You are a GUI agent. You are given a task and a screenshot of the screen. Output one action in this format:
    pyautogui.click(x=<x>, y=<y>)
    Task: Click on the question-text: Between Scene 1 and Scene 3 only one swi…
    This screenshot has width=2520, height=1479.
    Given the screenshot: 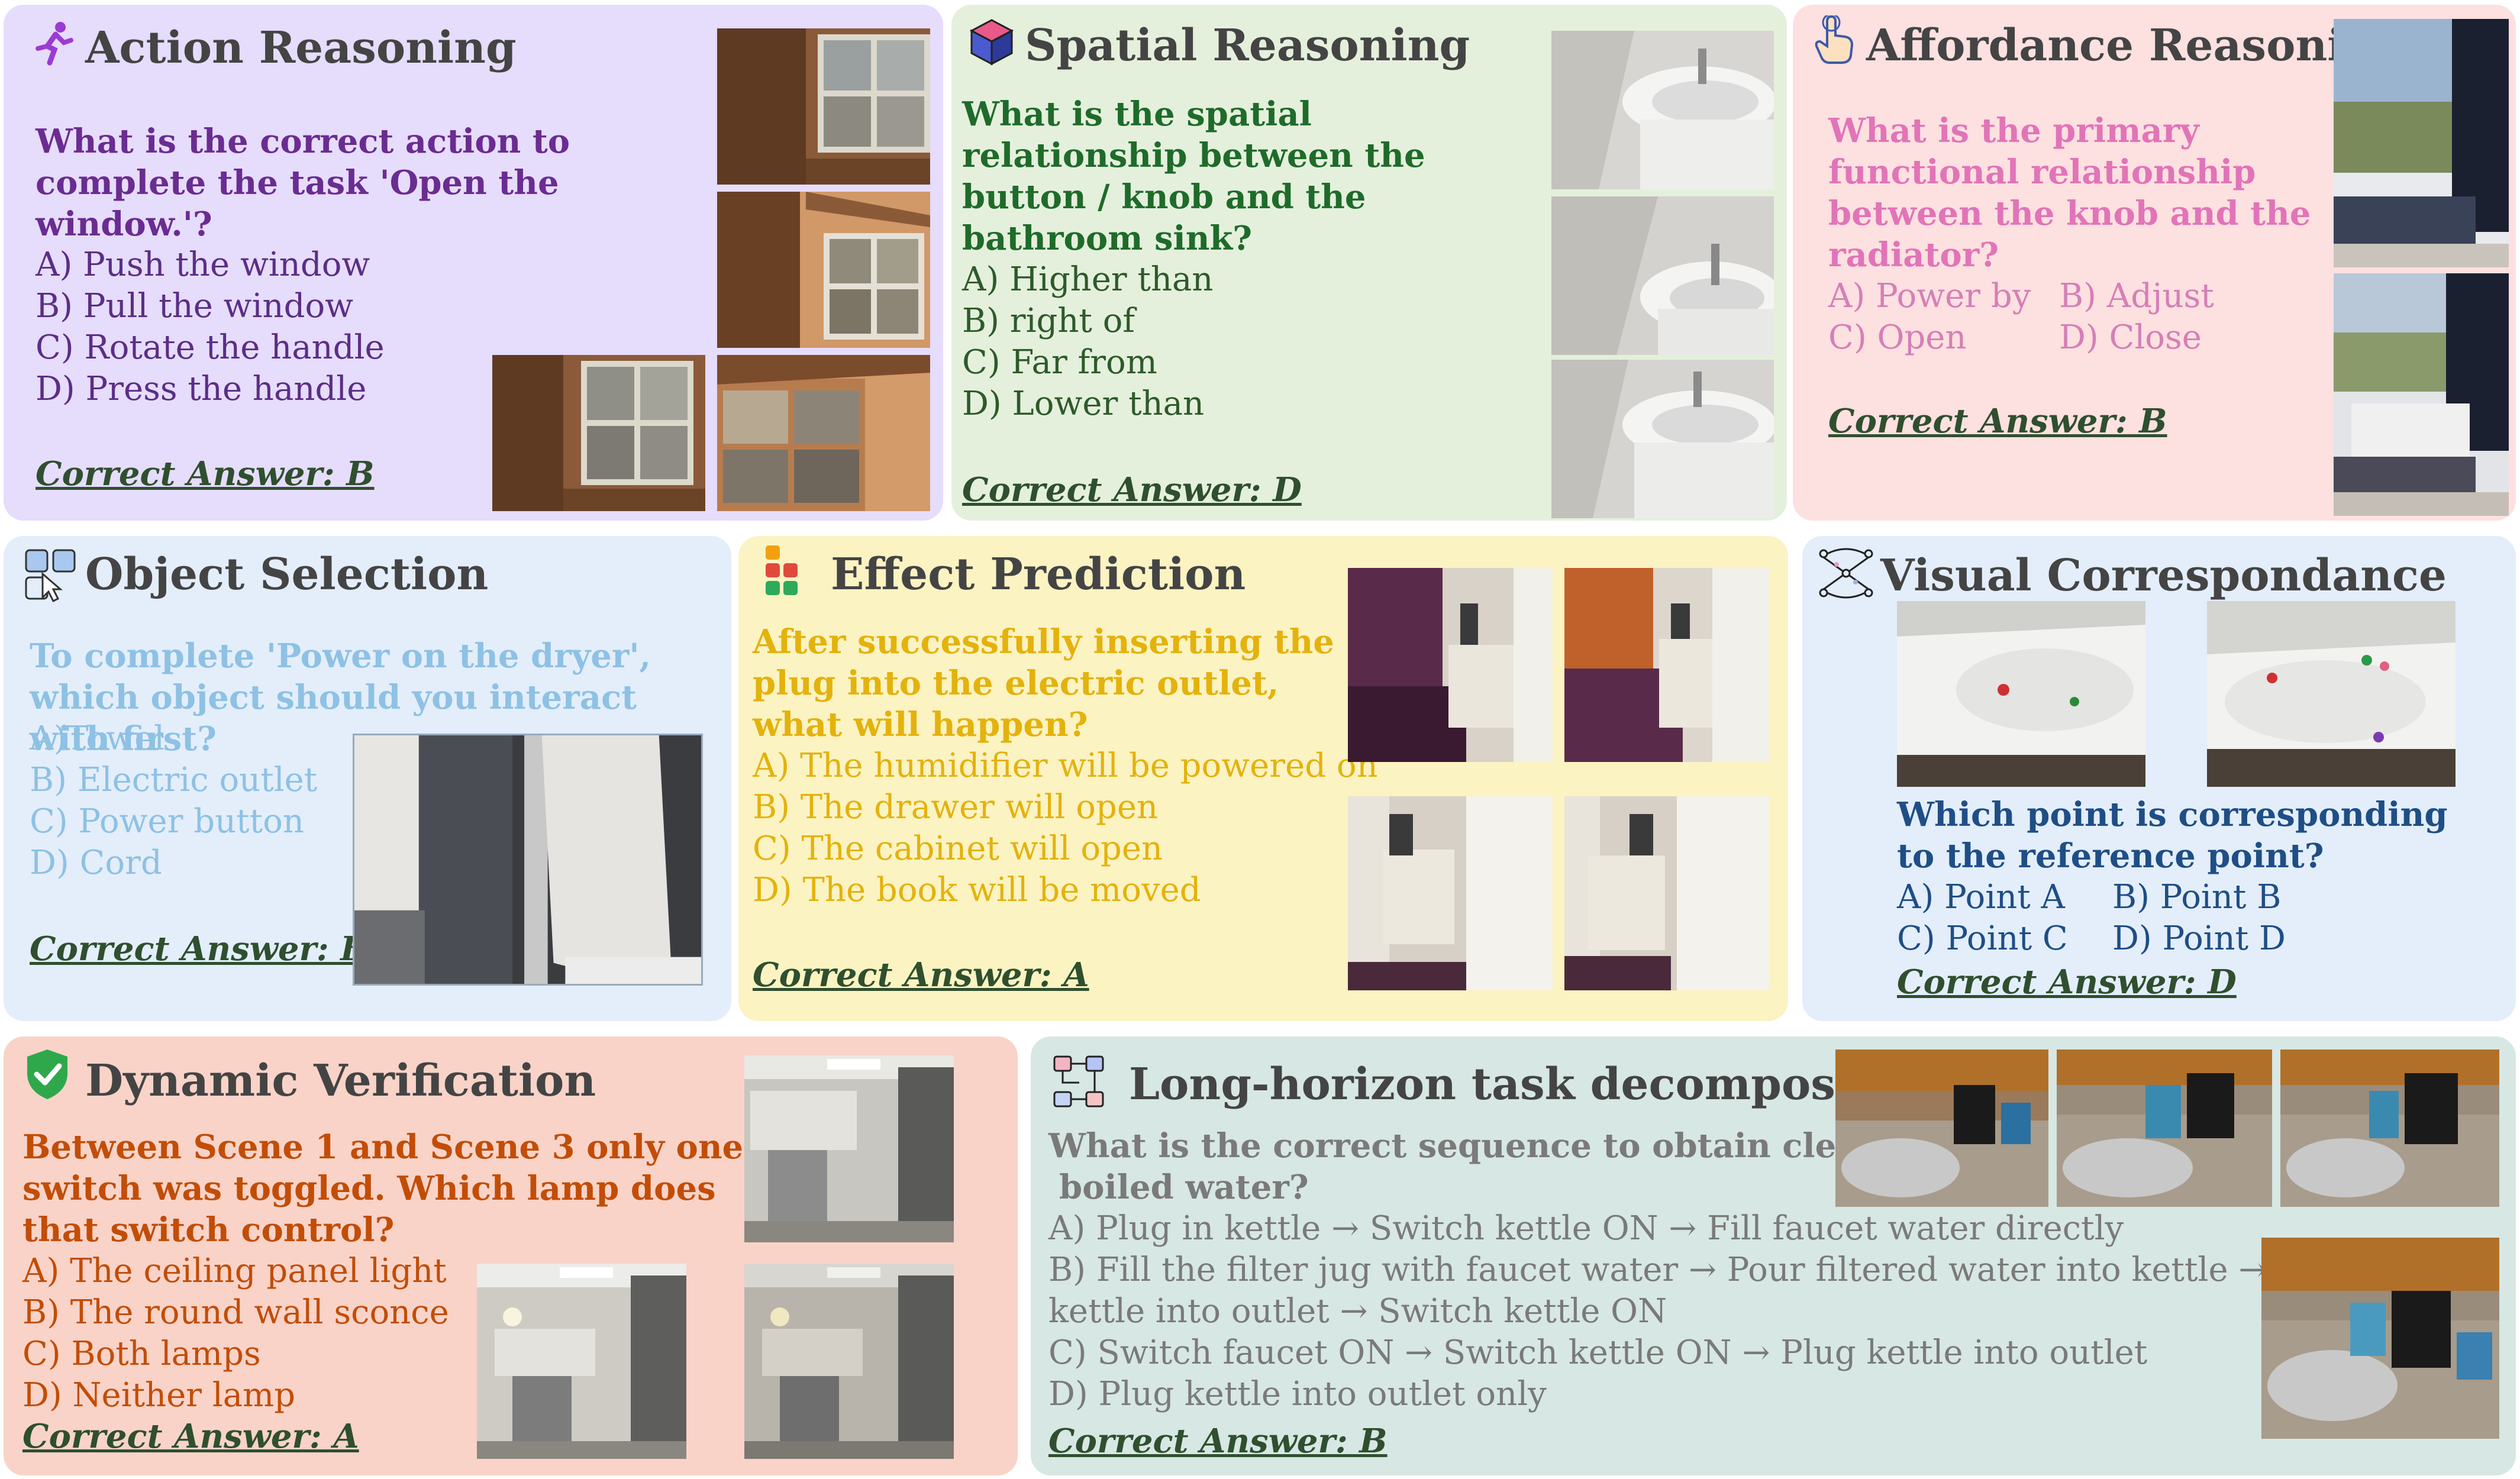 What is the action you would take?
    pyautogui.click(x=383, y=1188)
    